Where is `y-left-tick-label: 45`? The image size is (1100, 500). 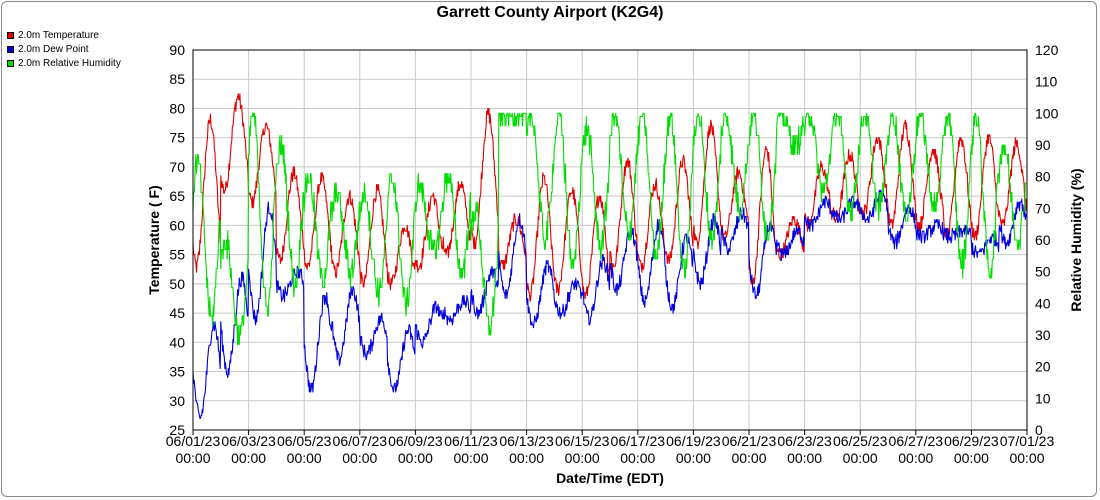
y-left-tick-label: 45 is located at coordinates (177, 313).